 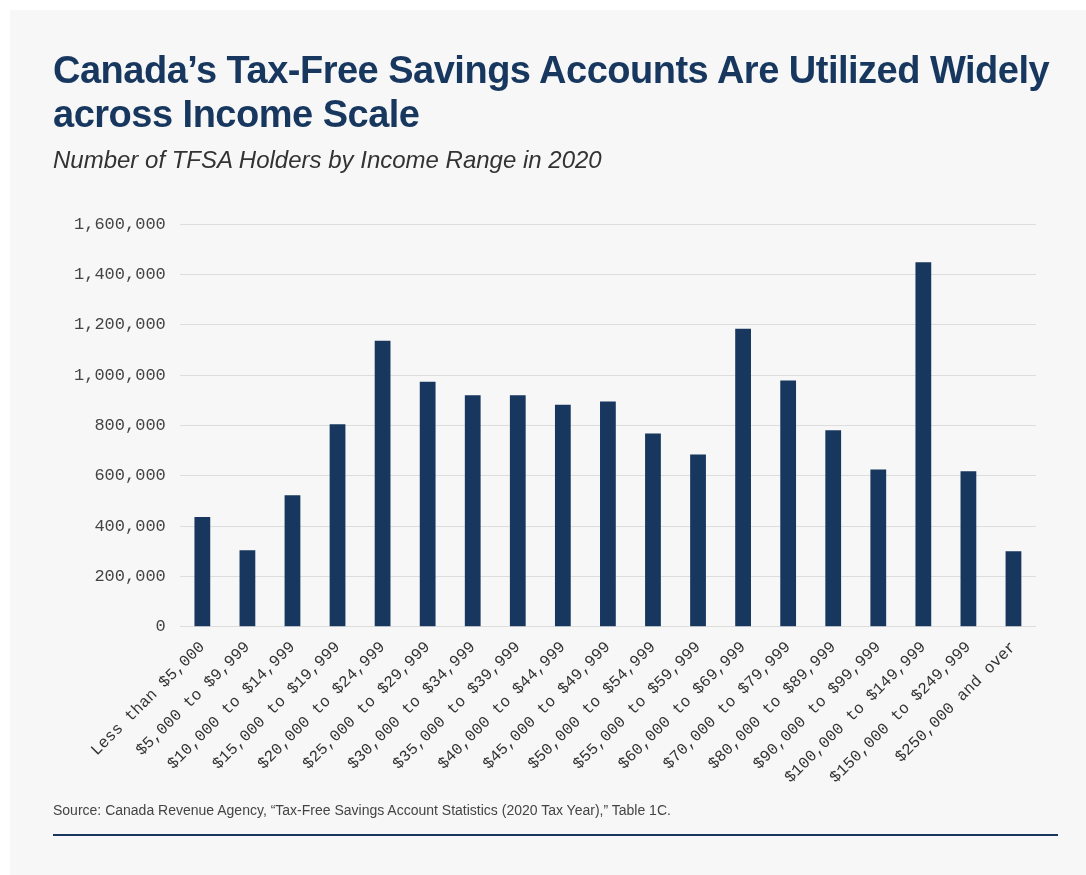 What do you see at coordinates (130, 576) in the screenshot?
I see `y-tick-label: 200,000` at bounding box center [130, 576].